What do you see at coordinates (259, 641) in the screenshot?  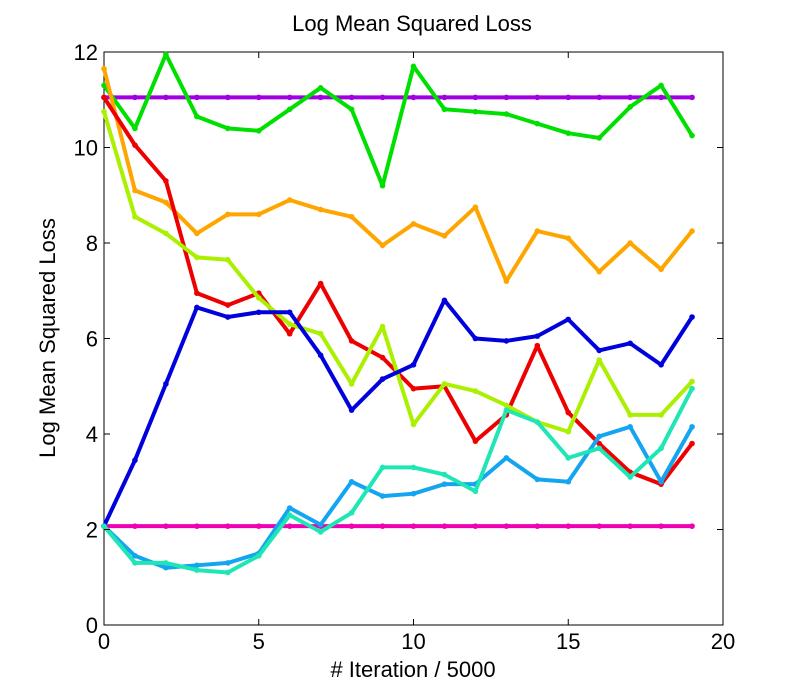 I see `x-tick-label: 5` at bounding box center [259, 641].